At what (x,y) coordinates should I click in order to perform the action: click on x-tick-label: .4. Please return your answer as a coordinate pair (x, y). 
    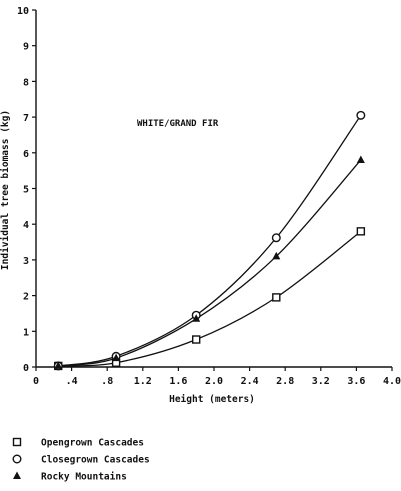
    Looking at the image, I should click on (72, 381).